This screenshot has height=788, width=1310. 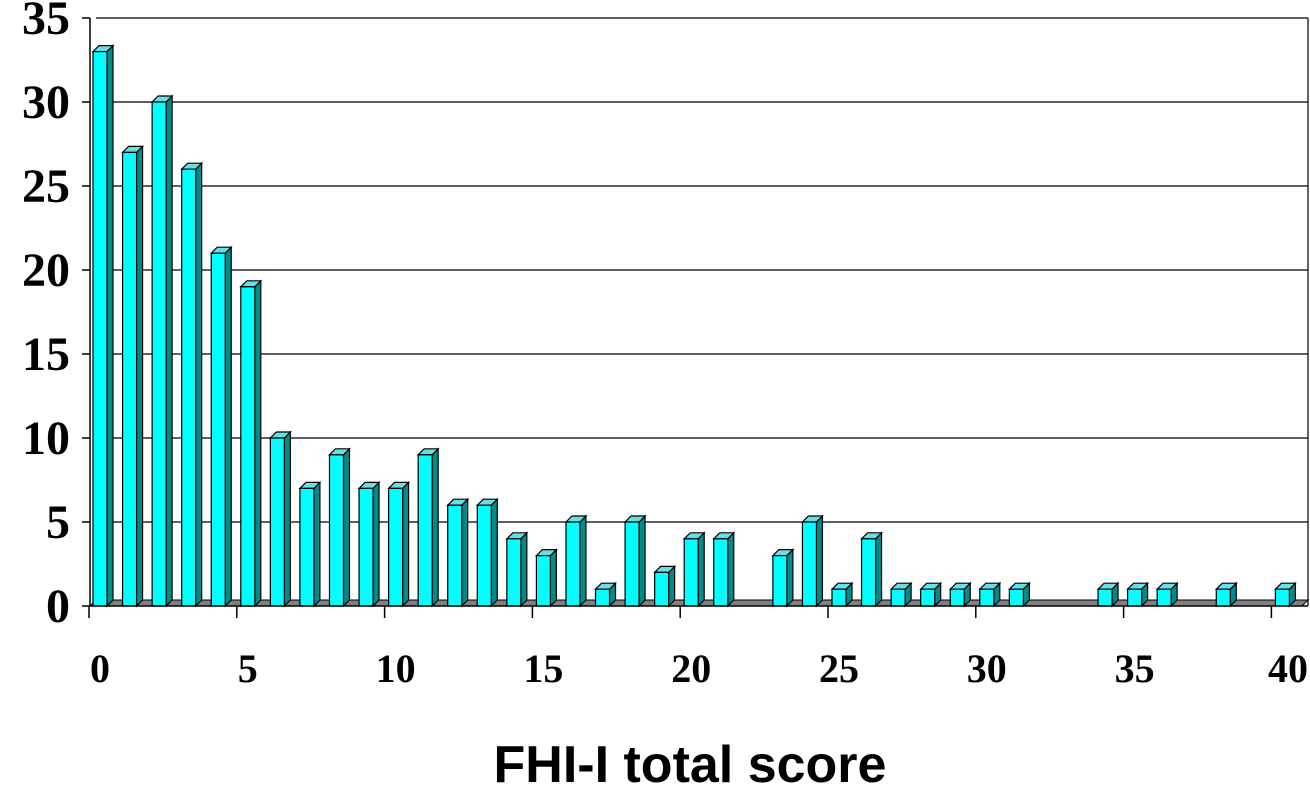 I want to click on y-tick-label: 30, so click(x=46, y=102).